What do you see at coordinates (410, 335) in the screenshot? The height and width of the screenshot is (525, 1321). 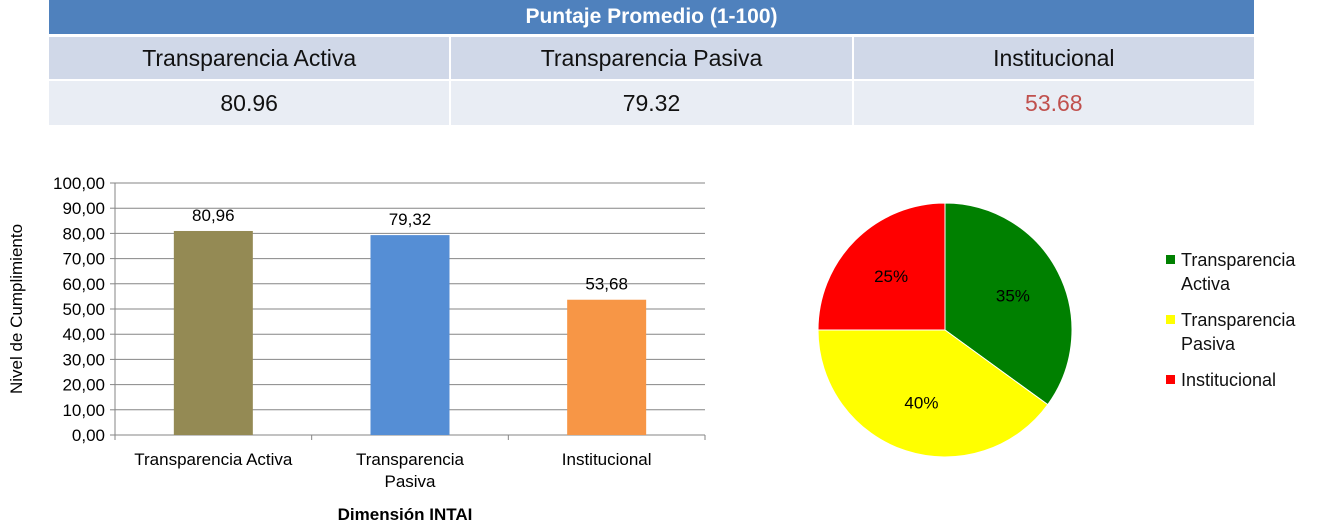 I see `bar-transparencia-pasiva` at bounding box center [410, 335].